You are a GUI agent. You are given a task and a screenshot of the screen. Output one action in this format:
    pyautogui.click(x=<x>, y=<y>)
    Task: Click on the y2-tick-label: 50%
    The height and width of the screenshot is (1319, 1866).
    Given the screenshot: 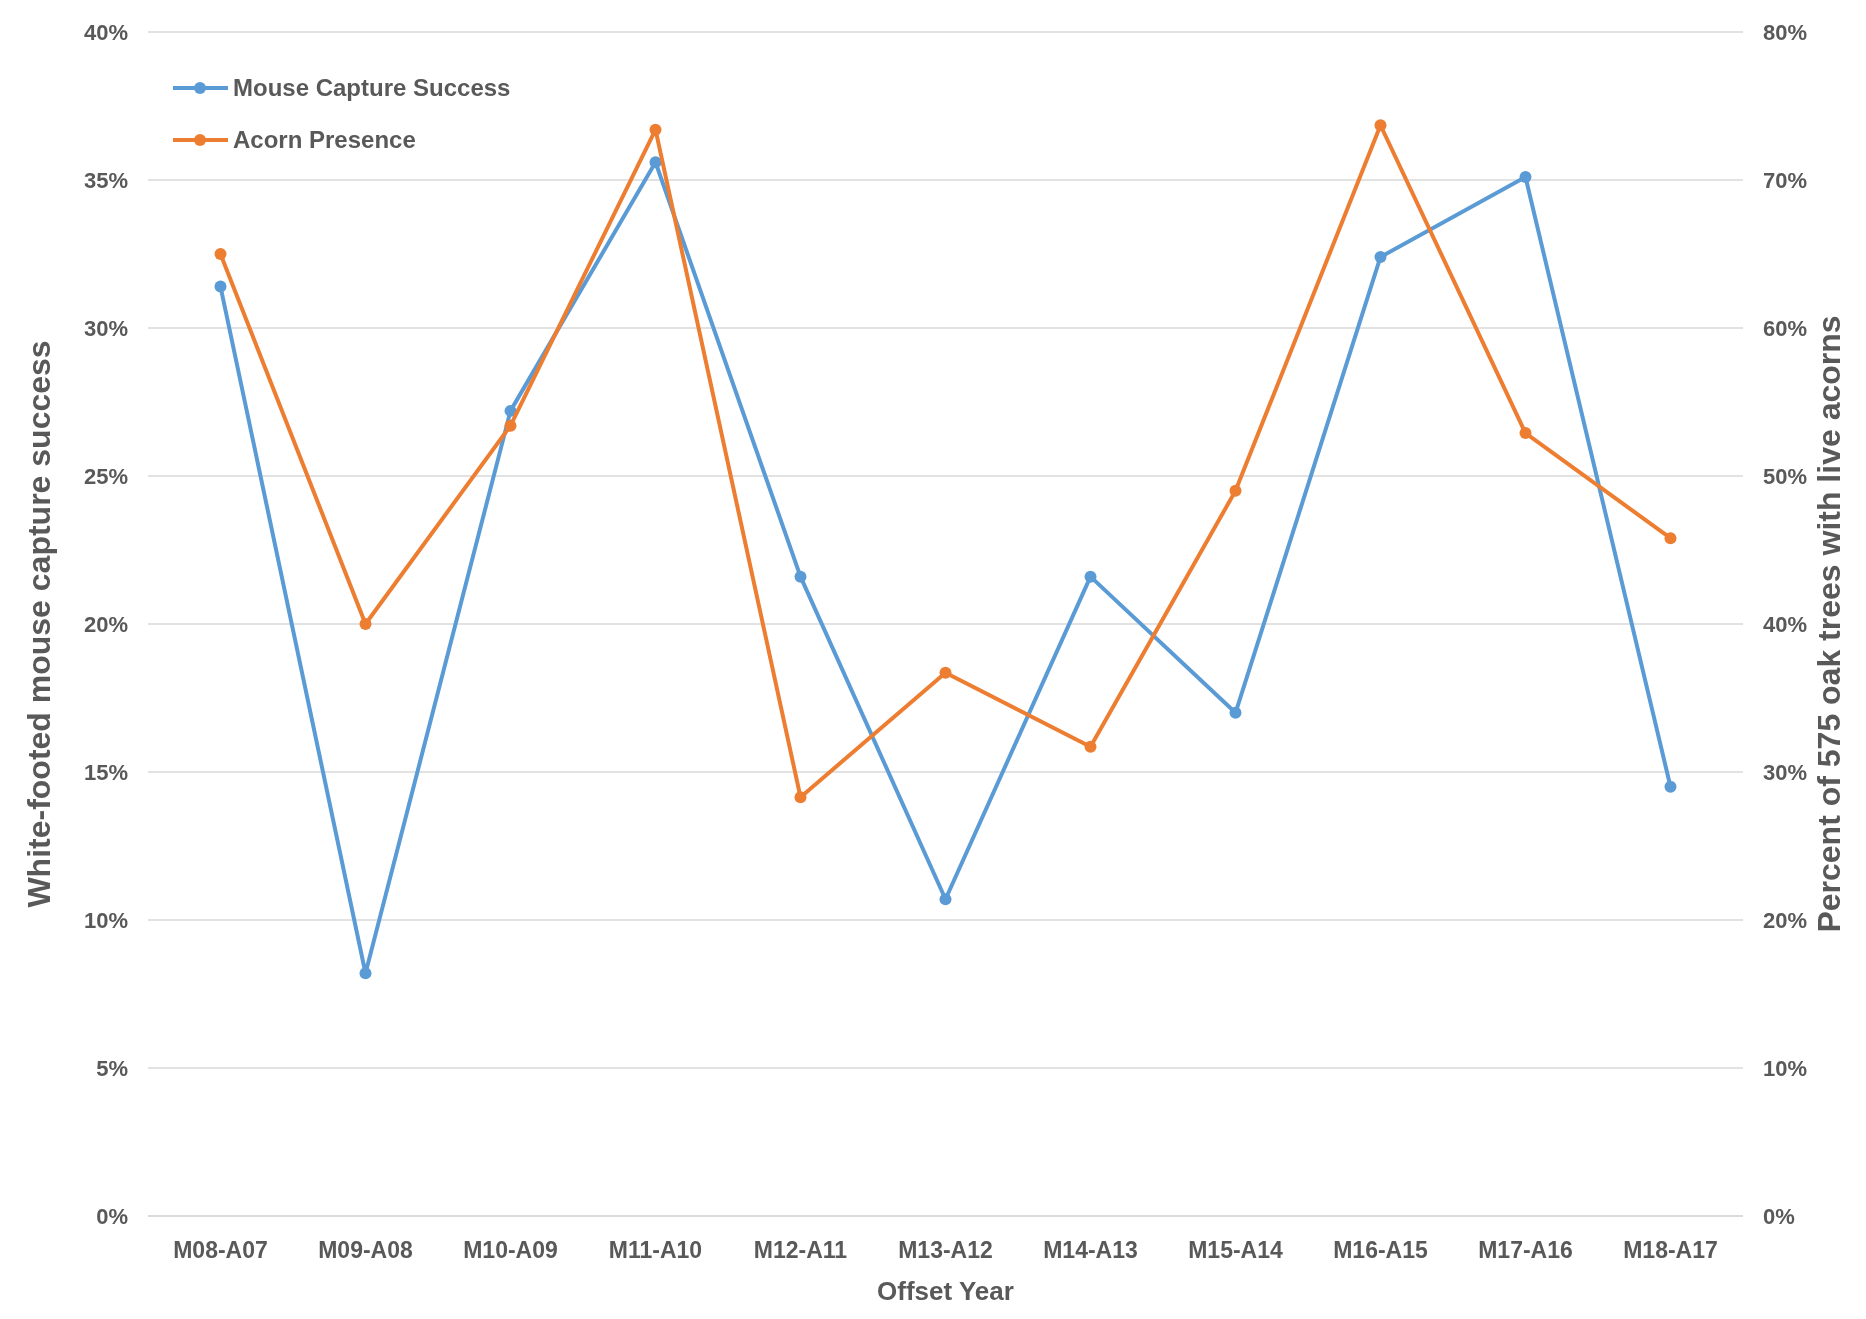 What is the action you would take?
    pyautogui.click(x=1785, y=476)
    